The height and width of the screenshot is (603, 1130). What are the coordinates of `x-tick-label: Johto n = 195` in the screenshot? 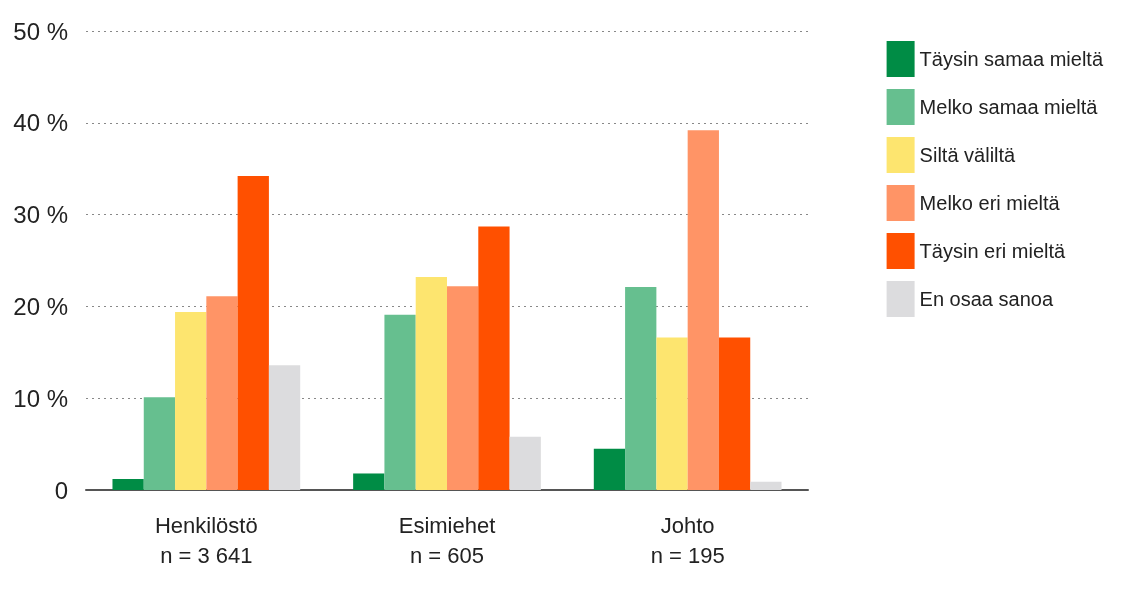 It's located at (687, 540).